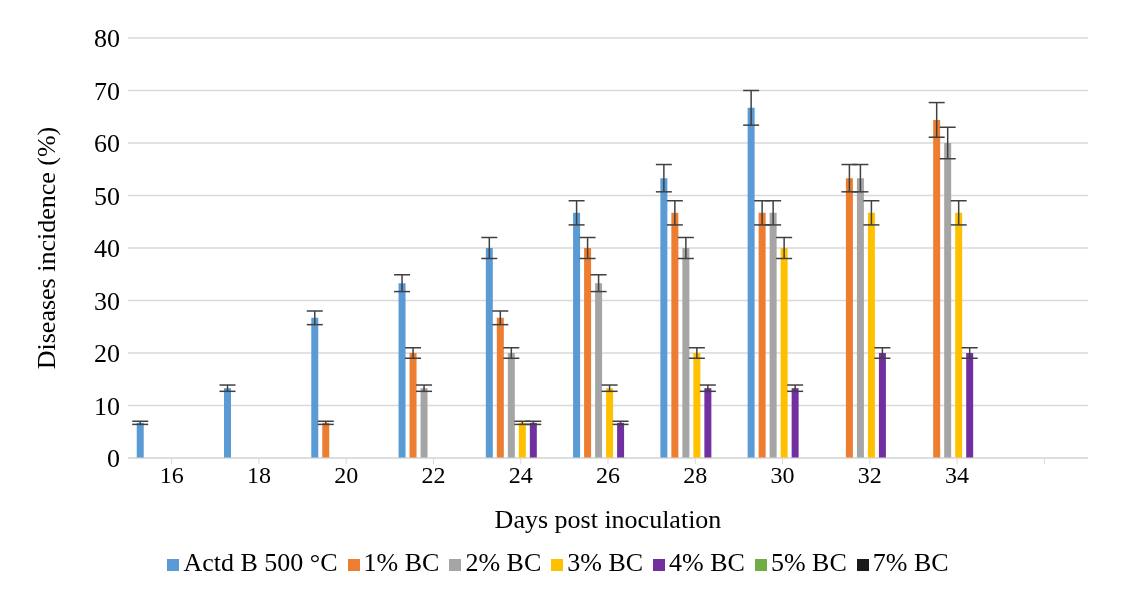 The image size is (1133, 598). What do you see at coordinates (605, 562) in the screenshot?
I see `legend-label: 3% BC` at bounding box center [605, 562].